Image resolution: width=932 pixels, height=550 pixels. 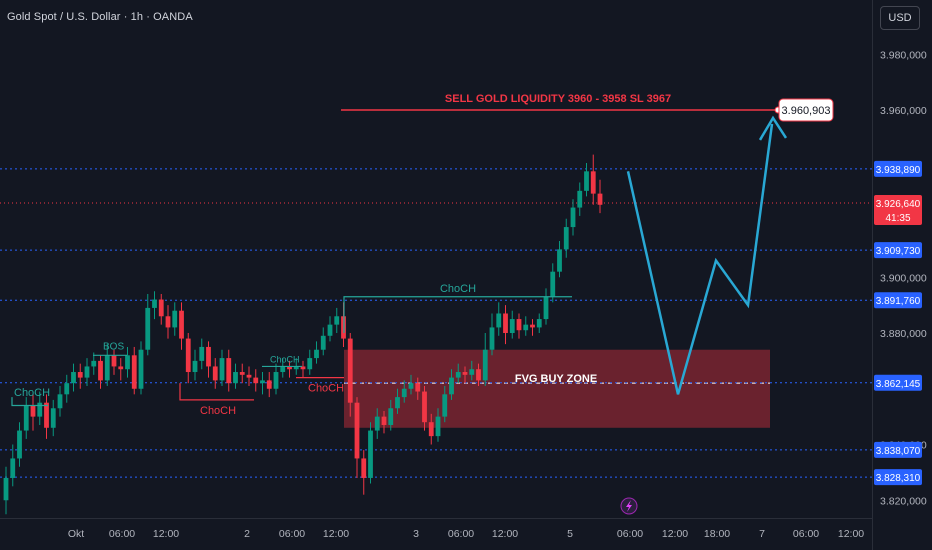 What do you see at coordinates (806, 110) in the screenshot?
I see `target-badge: 3.960,903` at bounding box center [806, 110].